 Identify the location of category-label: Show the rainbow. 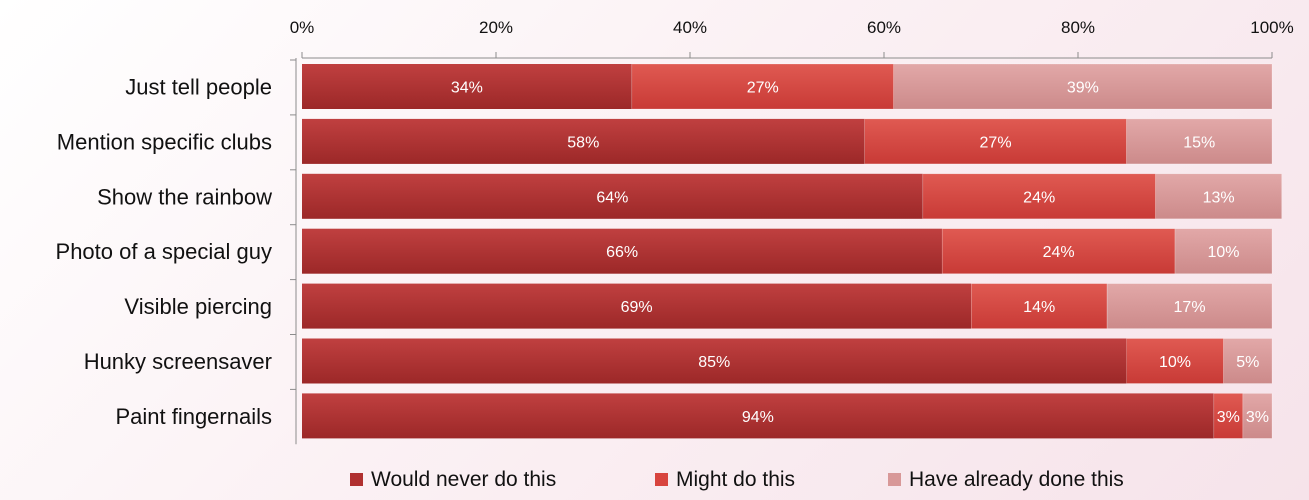
(184, 196).